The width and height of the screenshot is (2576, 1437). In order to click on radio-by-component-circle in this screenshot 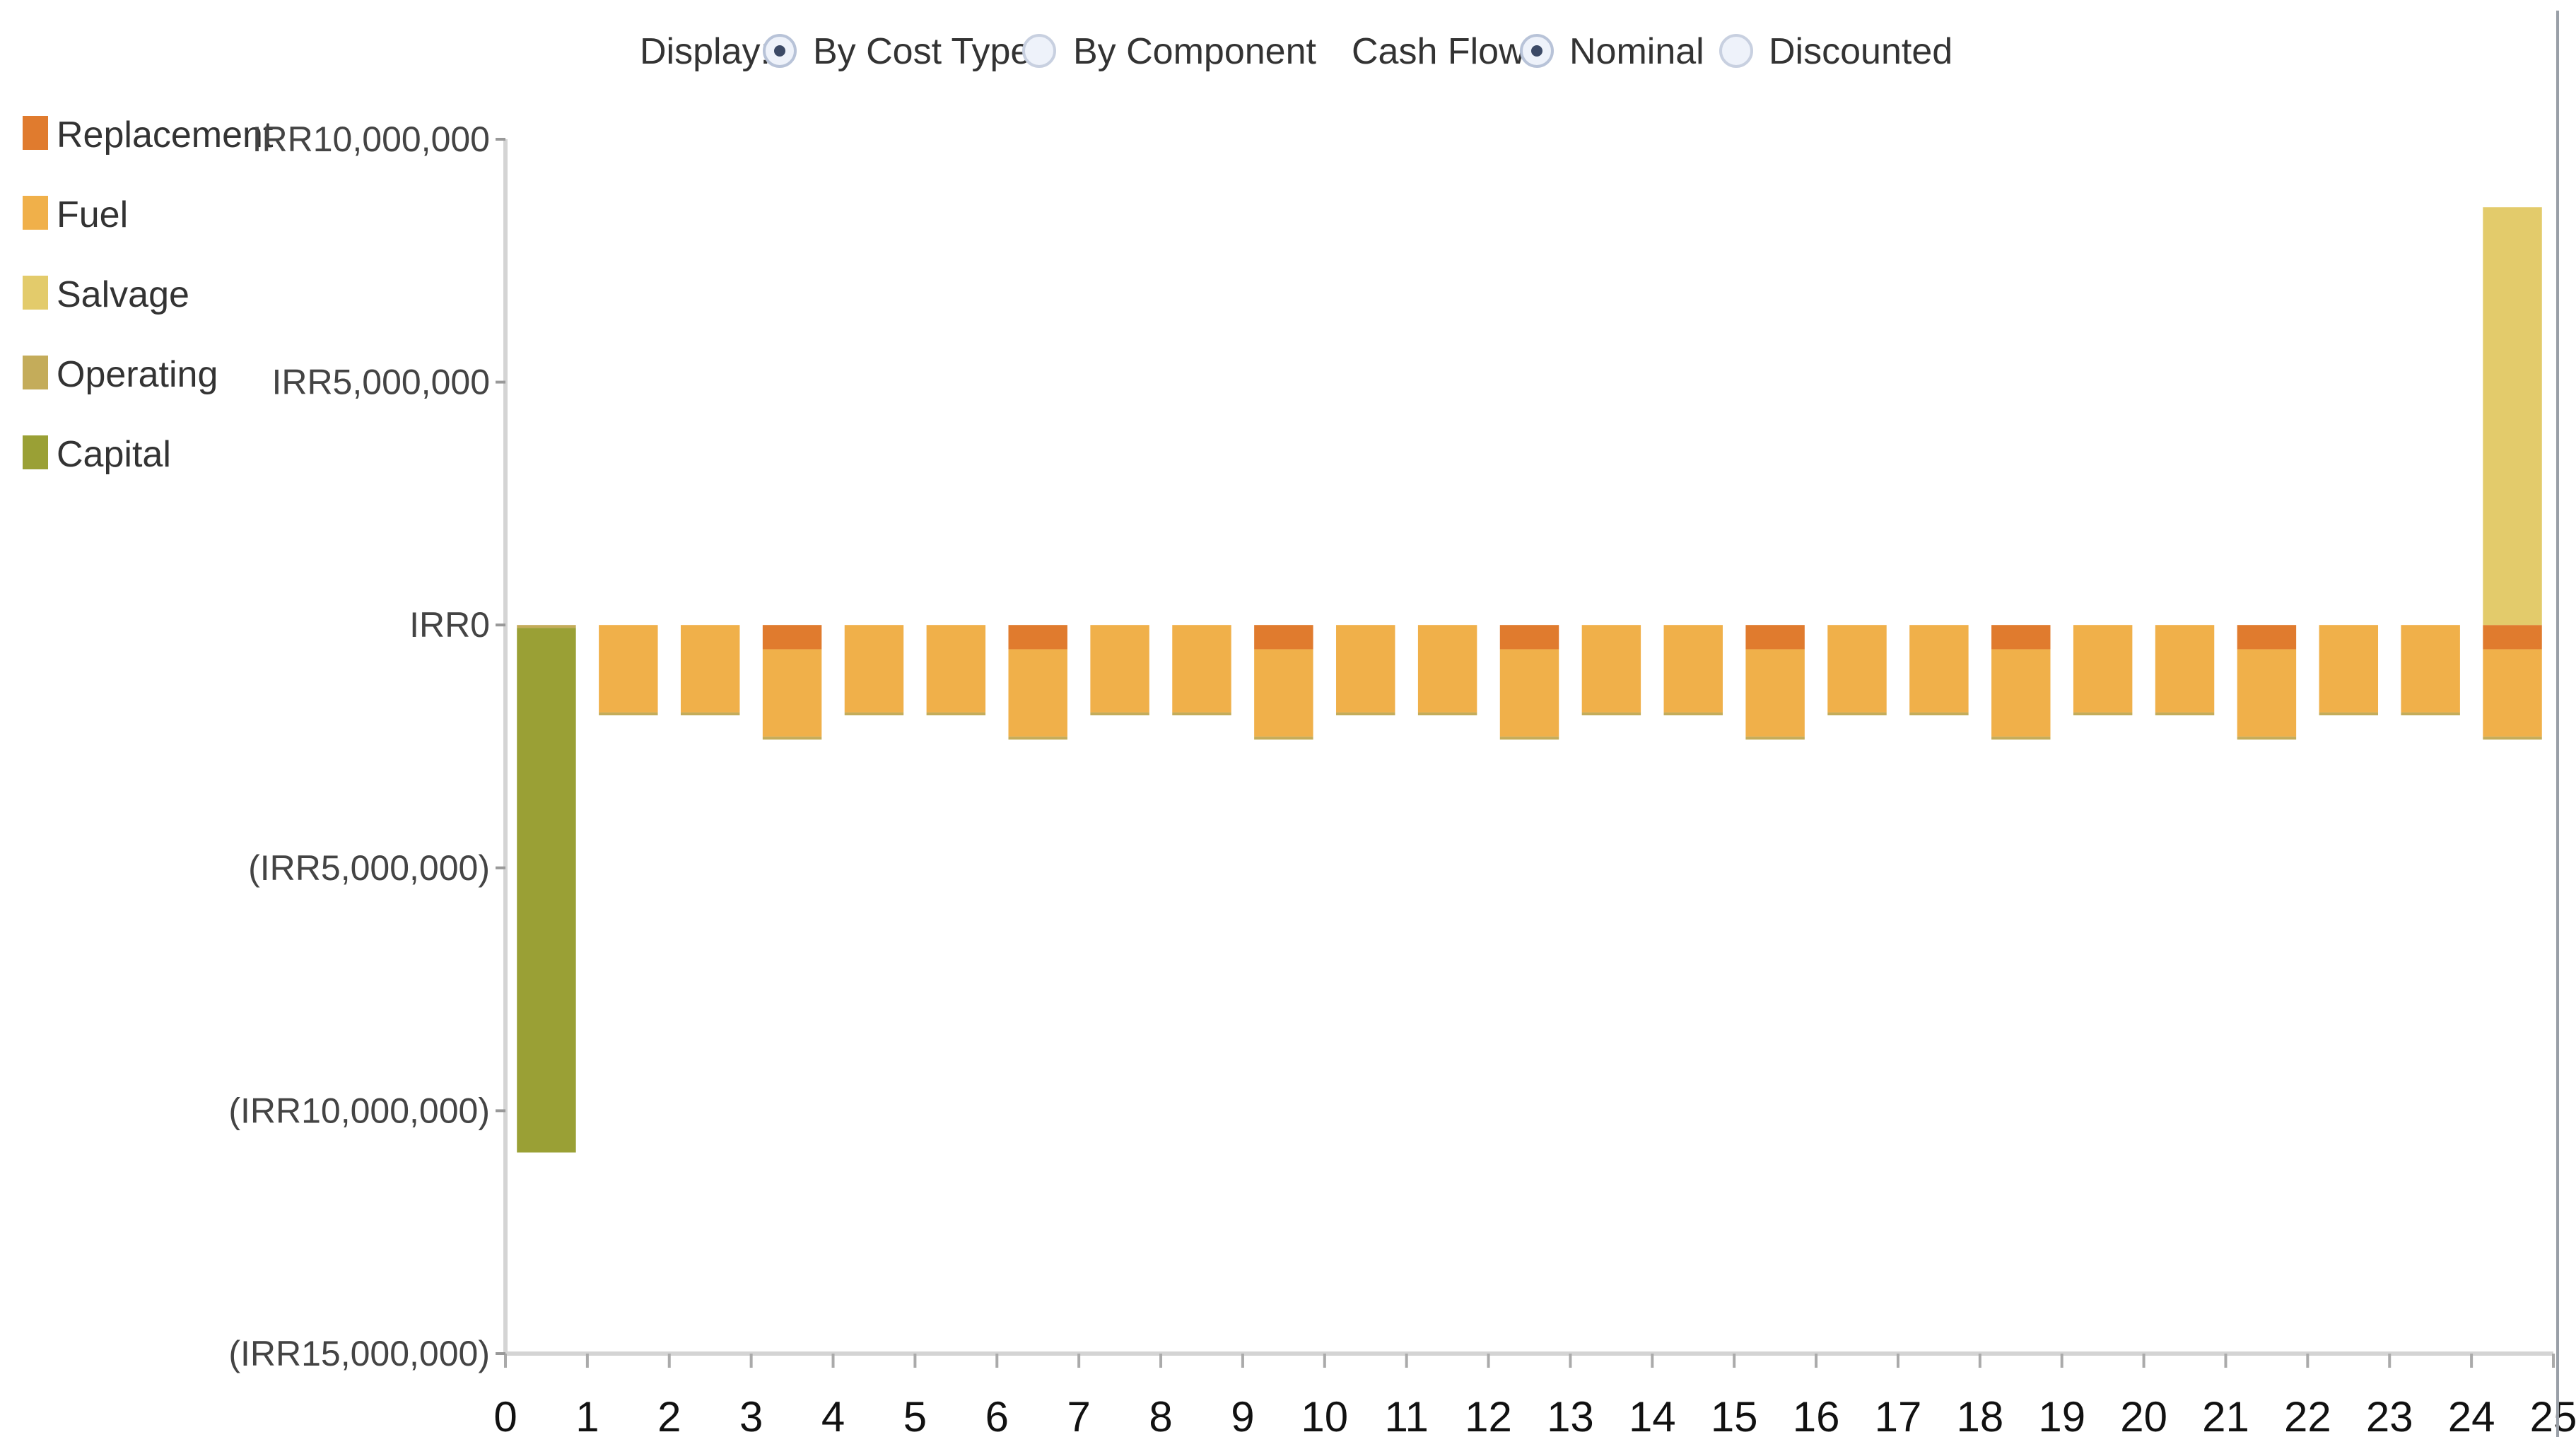, I will do `click(1039, 51)`.